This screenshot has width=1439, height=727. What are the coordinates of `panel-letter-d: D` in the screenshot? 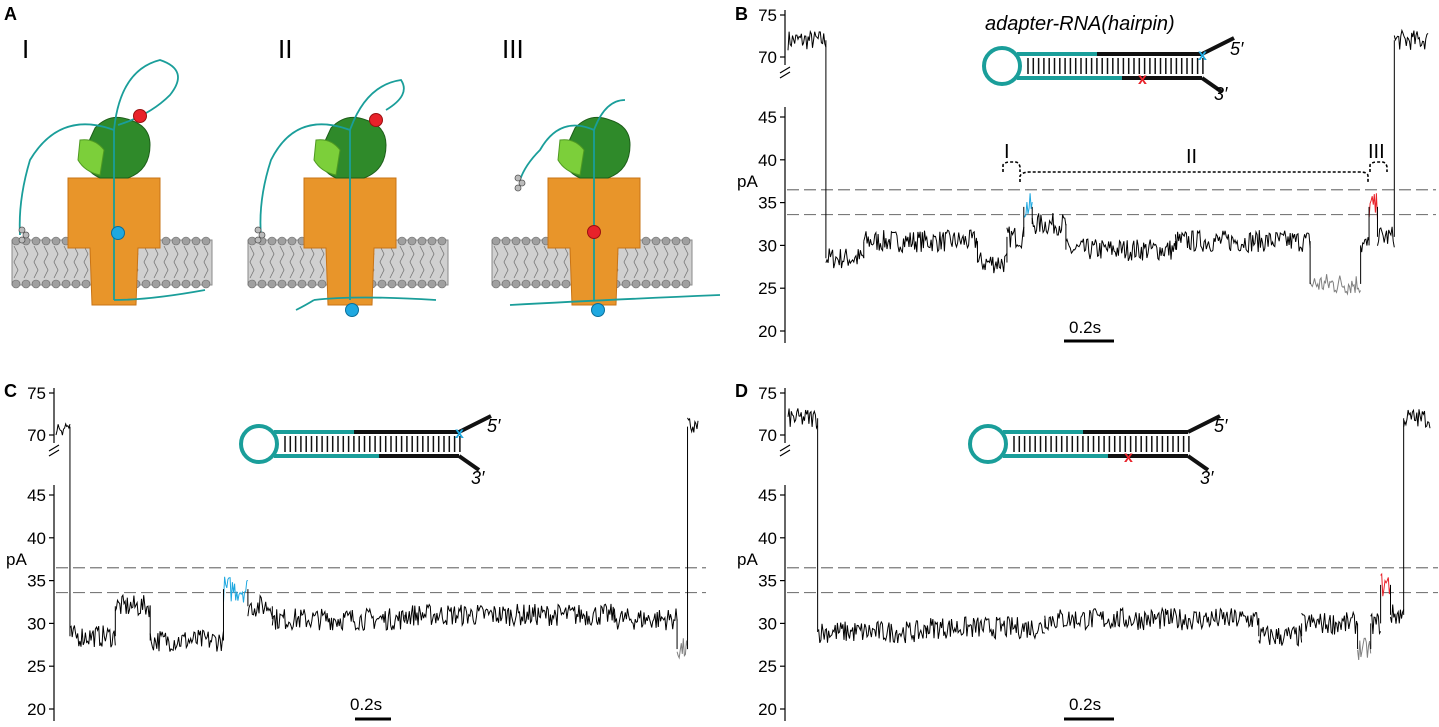 It's located at (741, 391).